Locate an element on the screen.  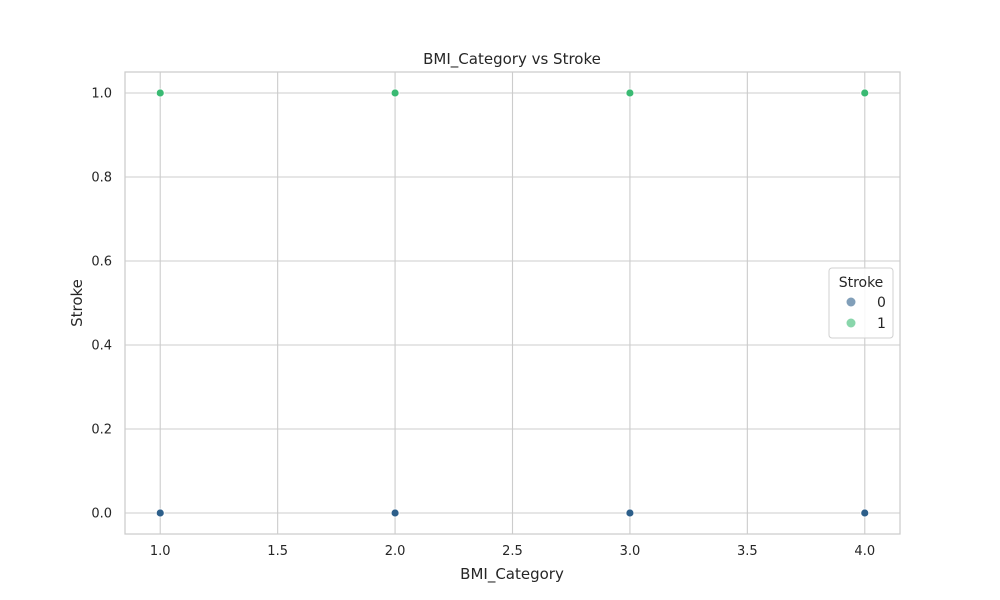
legend: Stroke 0 1 is located at coordinates (861, 303).